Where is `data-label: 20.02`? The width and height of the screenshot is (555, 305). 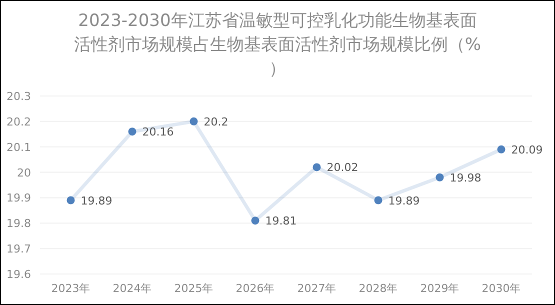 data-label: 20.02 is located at coordinates (342, 167).